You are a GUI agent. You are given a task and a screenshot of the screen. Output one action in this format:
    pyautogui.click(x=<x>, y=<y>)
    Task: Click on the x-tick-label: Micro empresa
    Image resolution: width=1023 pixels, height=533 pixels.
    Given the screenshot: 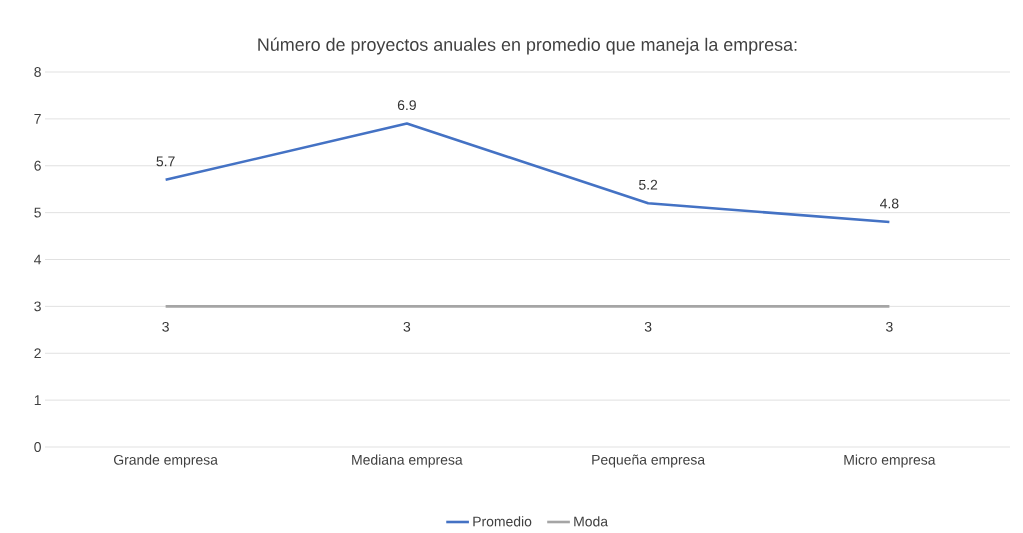 What is the action you would take?
    pyautogui.click(x=890, y=461)
    